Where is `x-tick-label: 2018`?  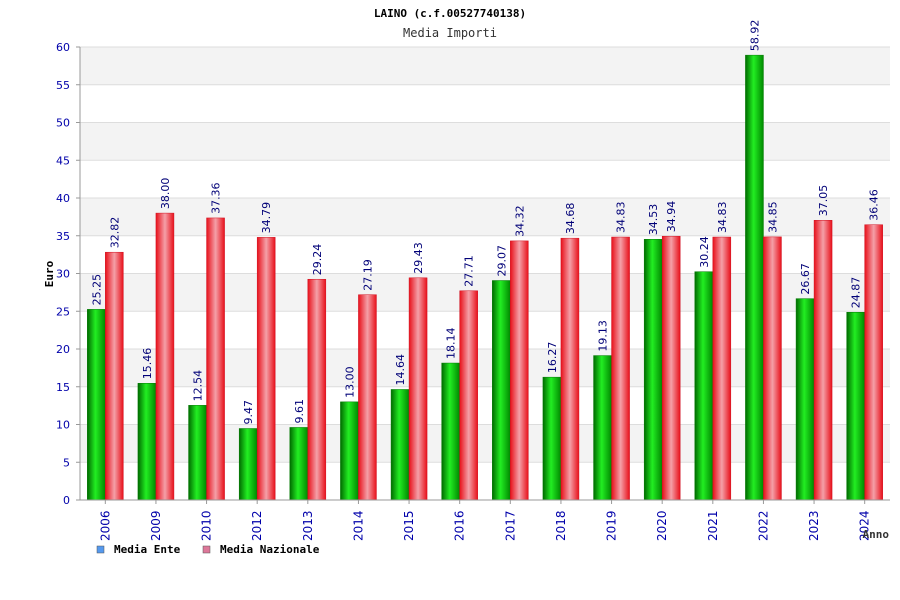
x-tick-label: 2018 is located at coordinates (561, 525).